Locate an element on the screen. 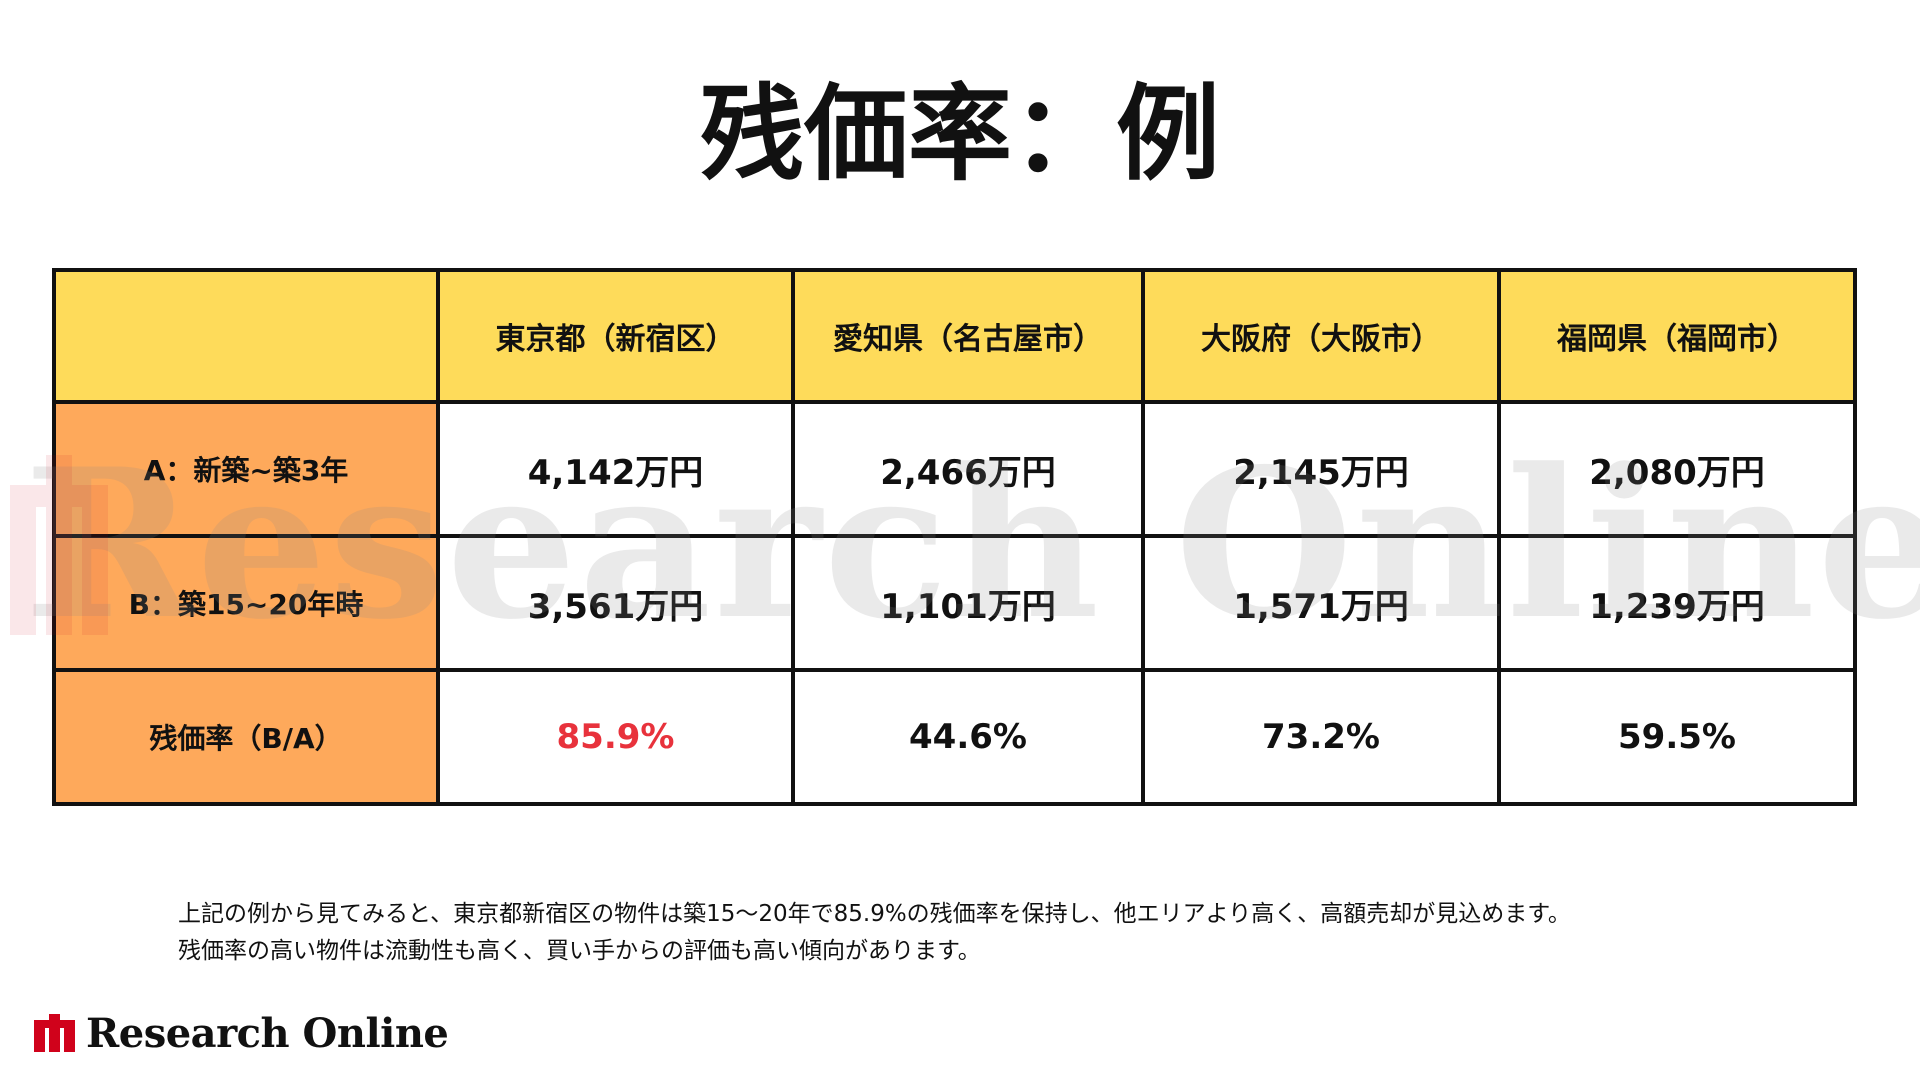 This screenshot has height=1080, width=1920. table-header-row: 東京都（新宿区） 愛知県（名古屋市） 大阪府（大阪市） 福岡県（福岡市） is located at coordinates (954, 336).